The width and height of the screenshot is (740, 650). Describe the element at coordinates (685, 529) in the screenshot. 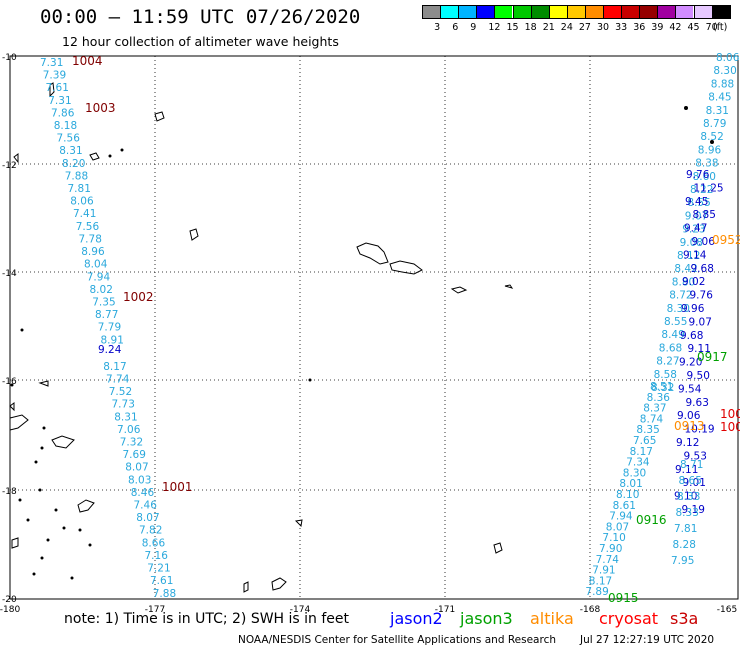

I see `wave-height-label: 7.81` at that location.